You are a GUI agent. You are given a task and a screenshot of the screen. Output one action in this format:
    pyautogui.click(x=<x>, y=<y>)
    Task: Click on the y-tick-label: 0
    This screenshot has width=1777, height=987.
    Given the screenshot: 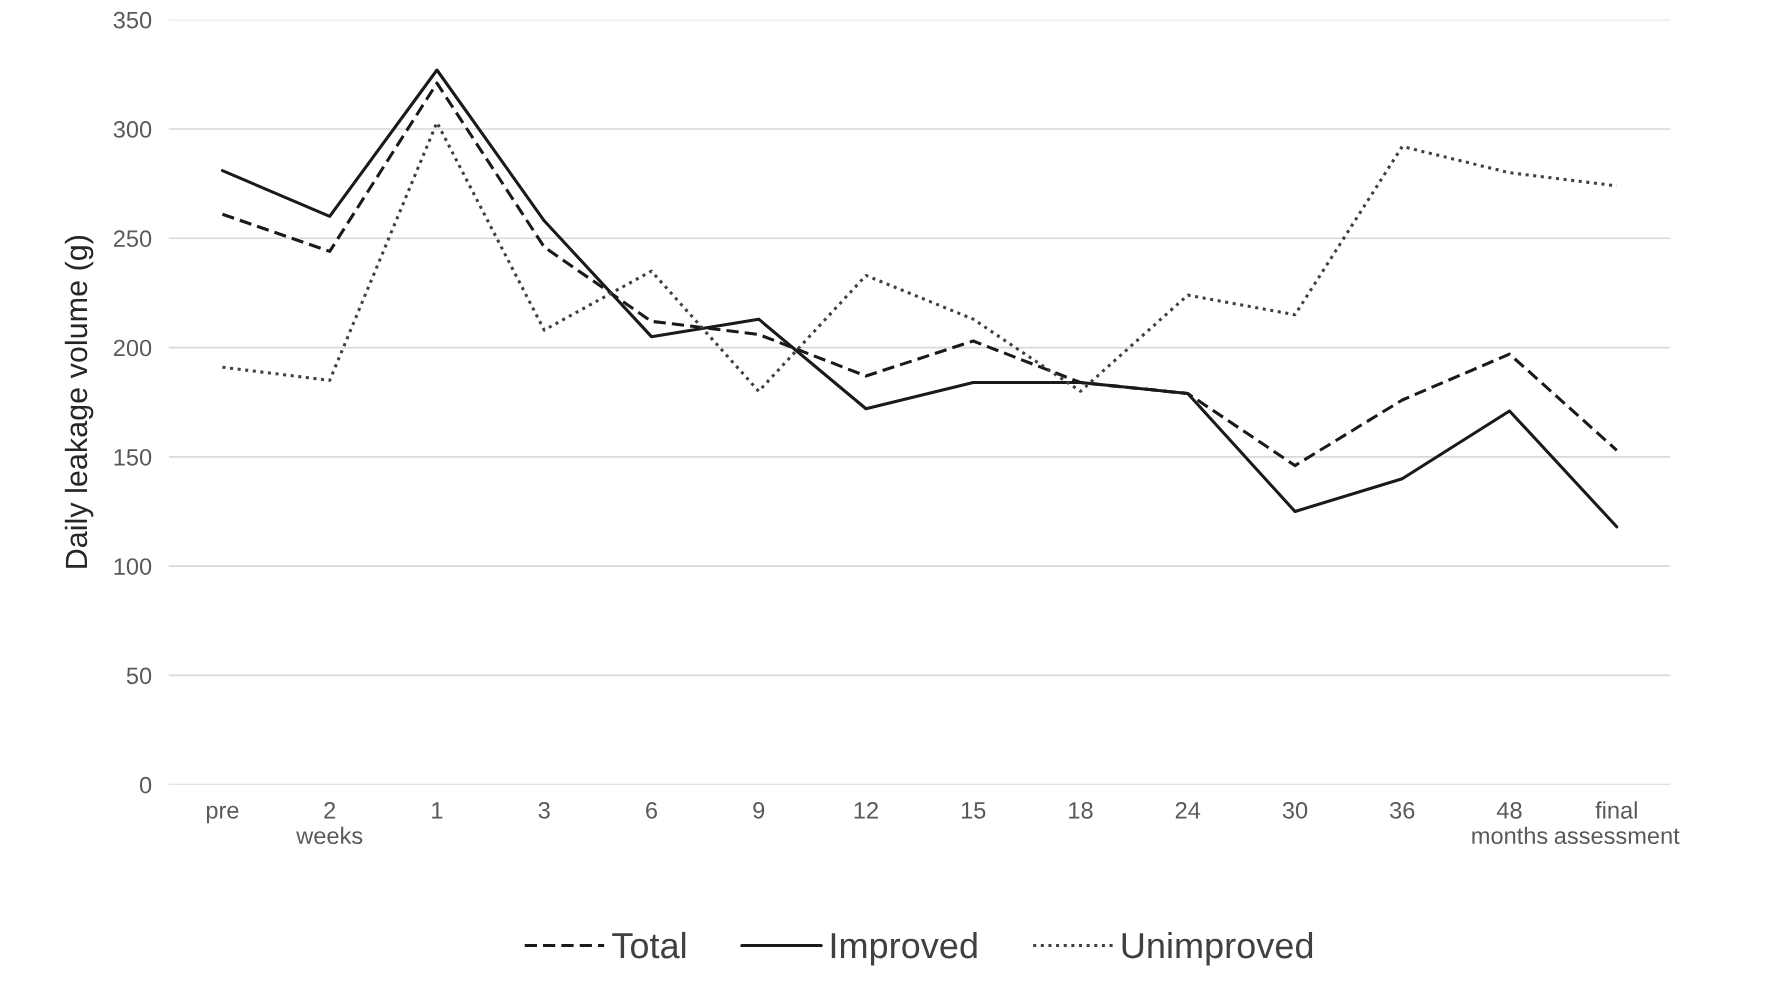 What is the action you would take?
    pyautogui.click(x=145, y=785)
    